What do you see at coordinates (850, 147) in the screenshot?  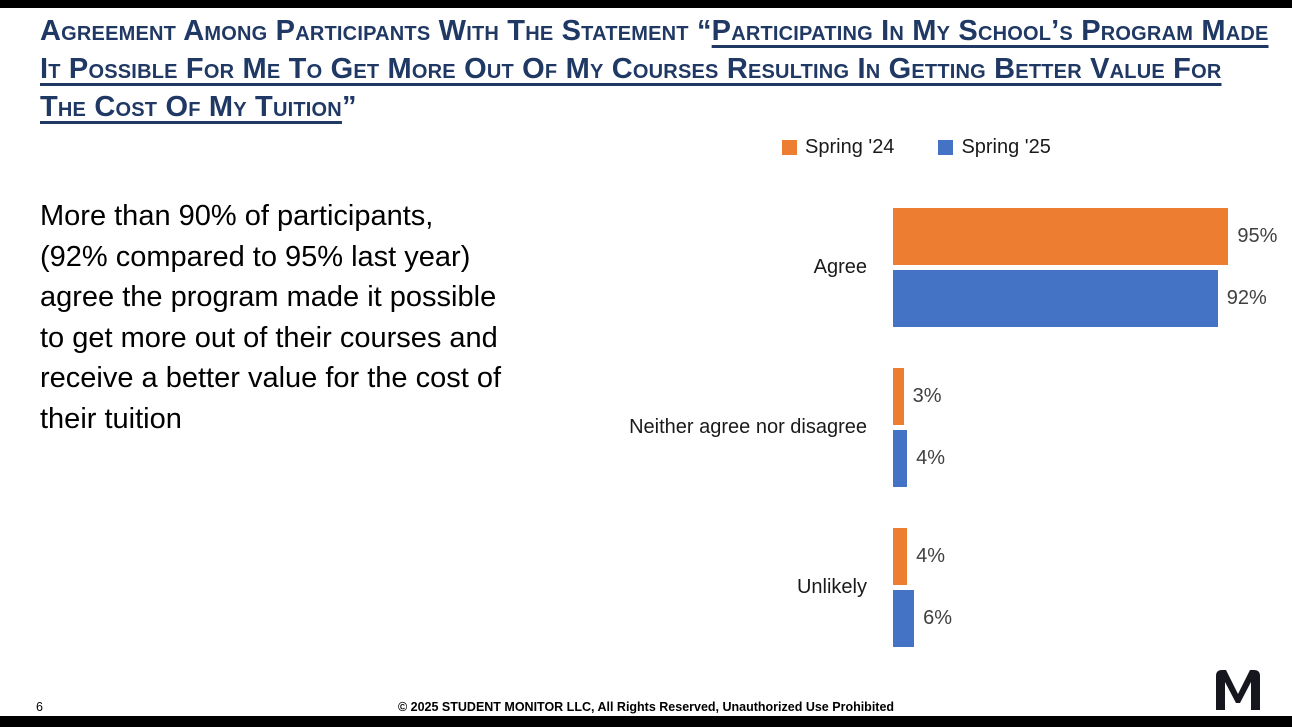 I see `legend-label: Spring '24` at bounding box center [850, 147].